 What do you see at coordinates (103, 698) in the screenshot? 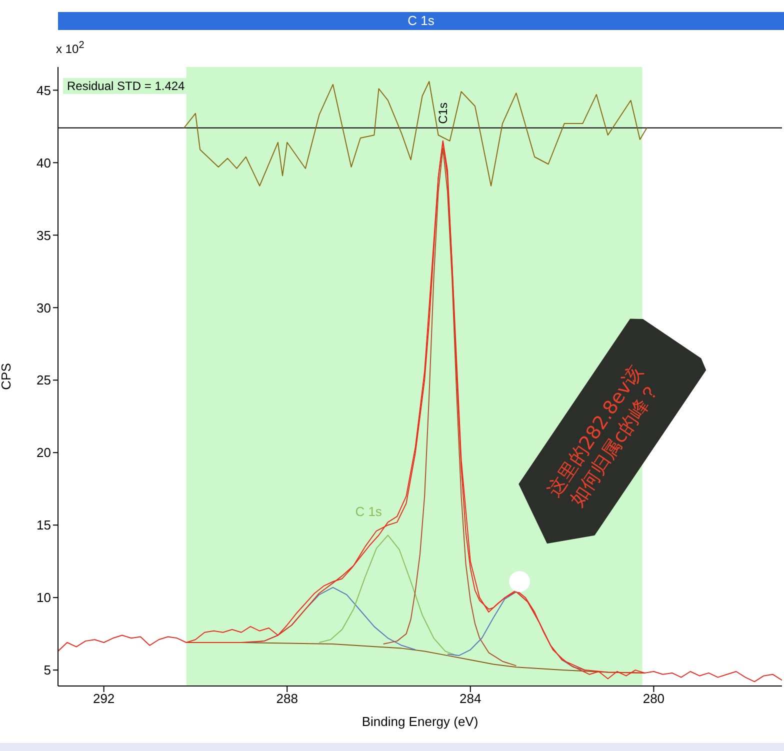
I see `x-tick-label: 292` at bounding box center [103, 698].